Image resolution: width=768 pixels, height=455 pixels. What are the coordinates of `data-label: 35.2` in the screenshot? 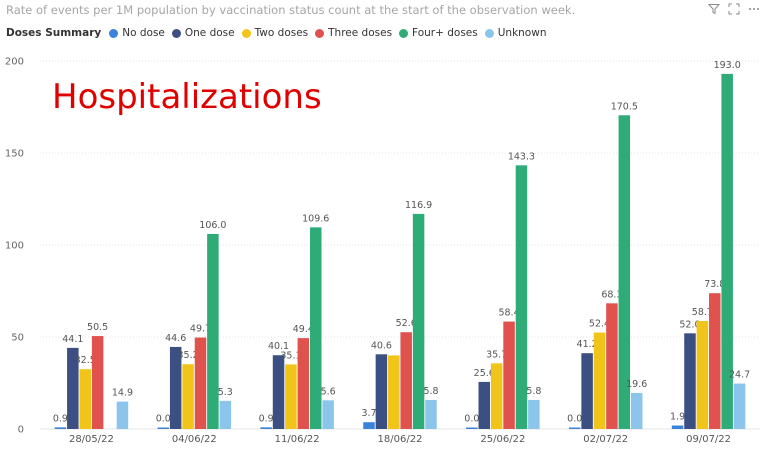 It's located at (188, 355).